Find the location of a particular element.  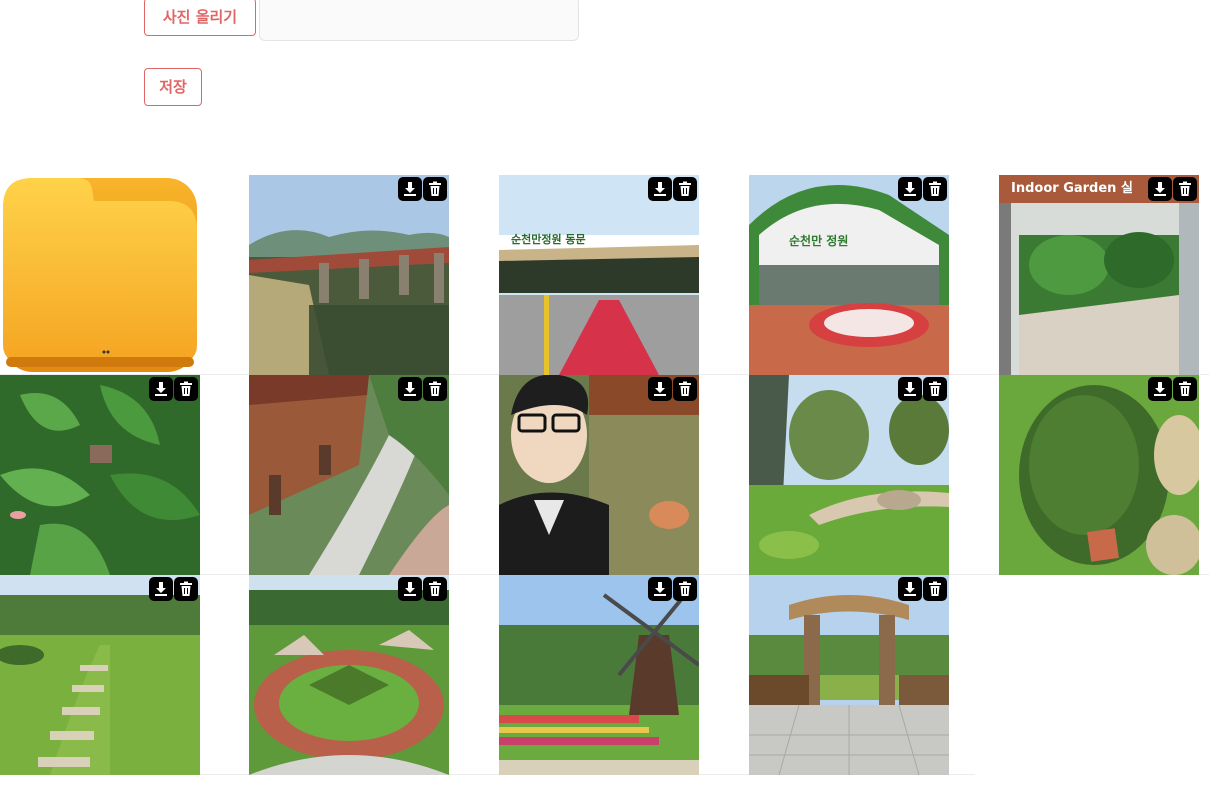

photo-garden-building: 순천만 정원 is located at coordinates (849, 275).